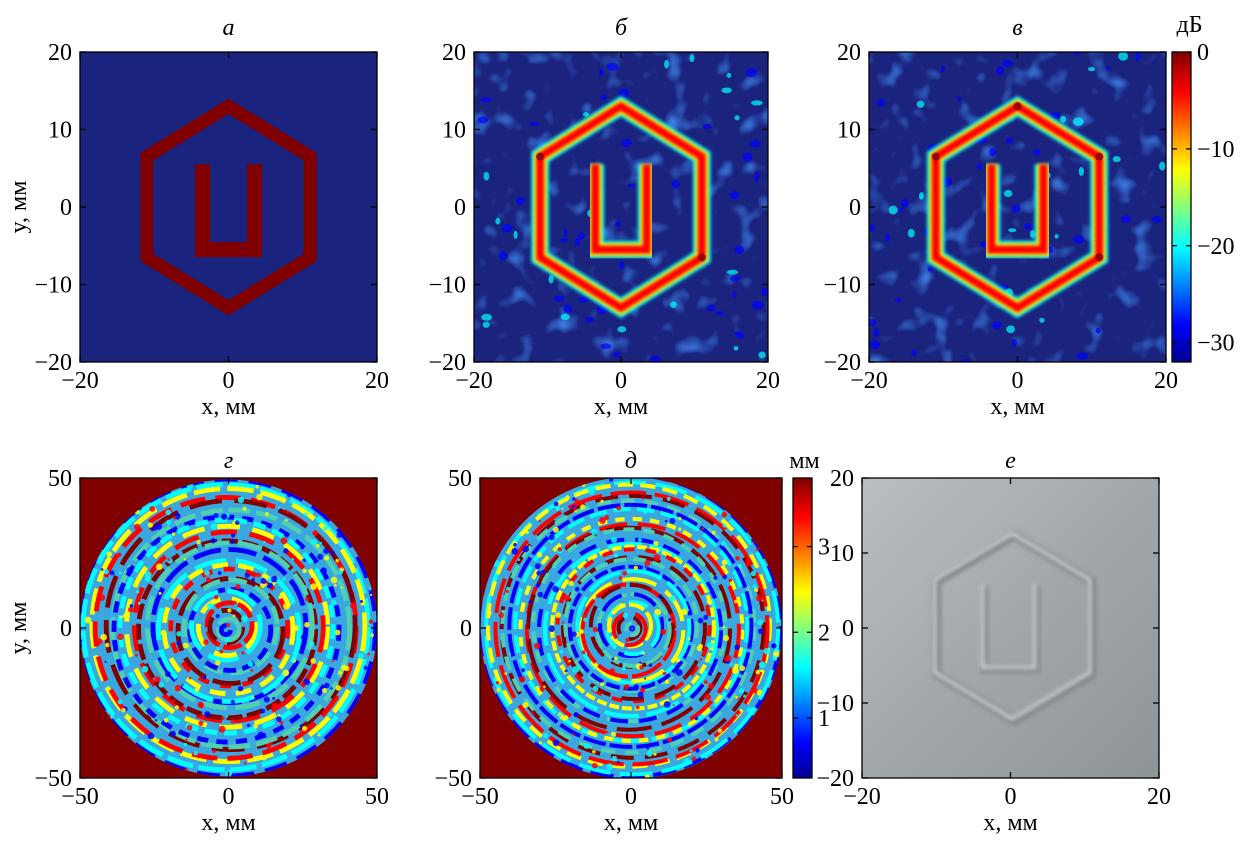 This screenshot has height=842, width=1254. I want to click on y-tick-label: −10, so click(835, 704).